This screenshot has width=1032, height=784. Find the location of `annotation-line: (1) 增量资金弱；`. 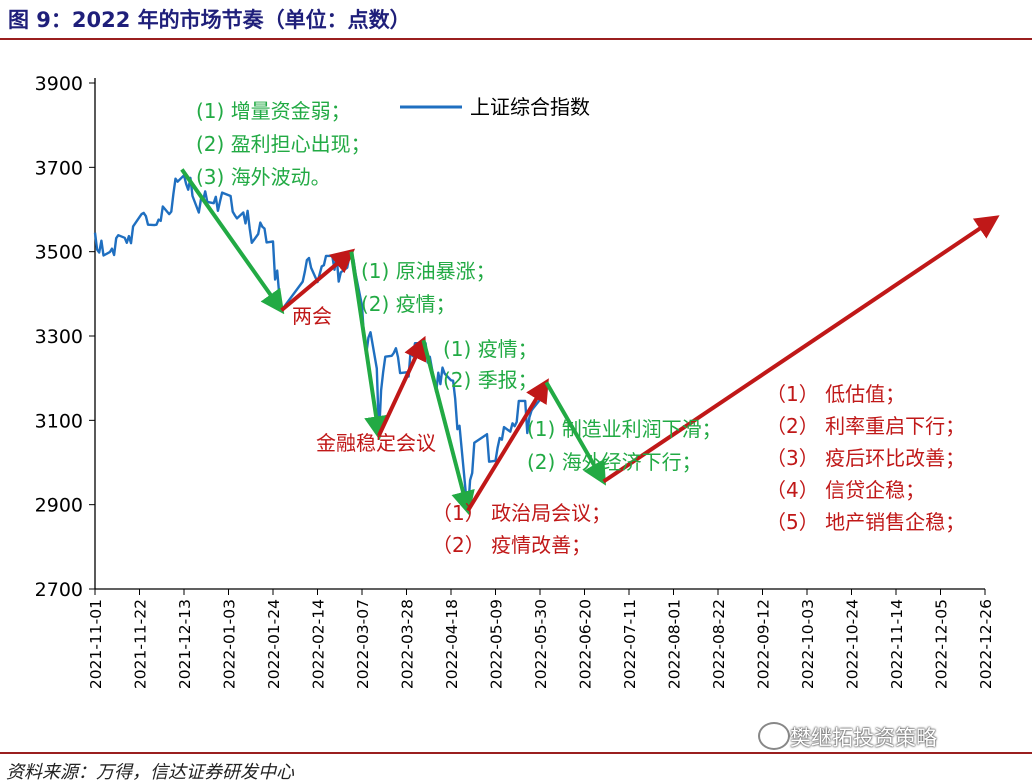

annotation-line: (1) 增量资金弱； is located at coordinates (273, 111).